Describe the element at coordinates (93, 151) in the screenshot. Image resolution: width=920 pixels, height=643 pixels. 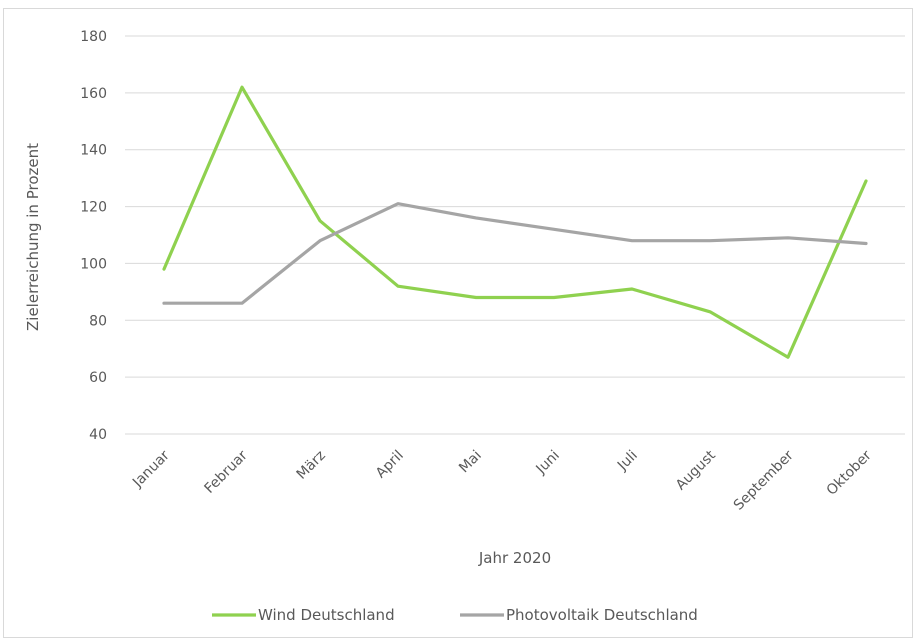
I see `y-tick-label: 140` at that location.